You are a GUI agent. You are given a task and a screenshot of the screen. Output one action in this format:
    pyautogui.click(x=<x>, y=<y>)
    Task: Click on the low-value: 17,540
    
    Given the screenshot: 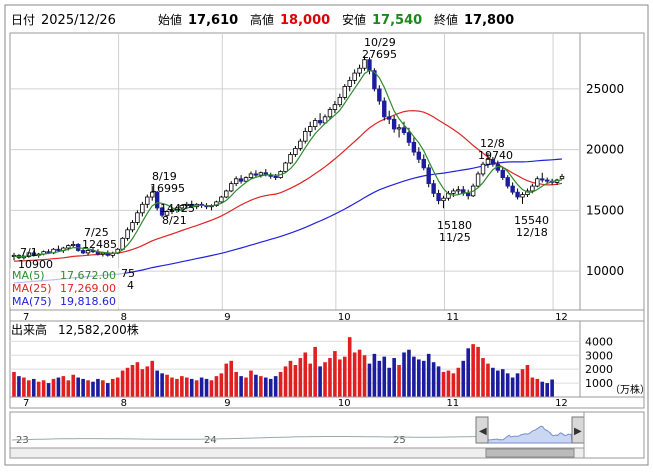 What is the action you would take?
    pyautogui.click(x=397, y=20)
    